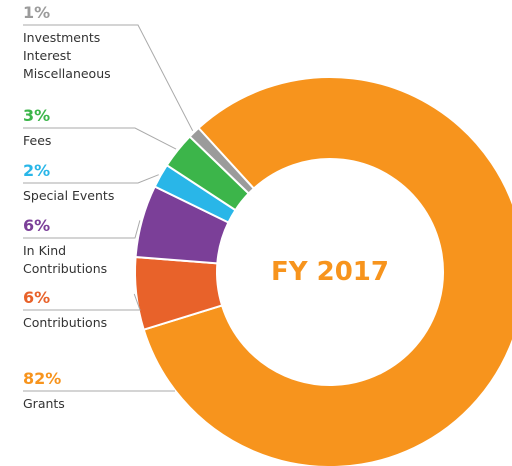 The width and height of the screenshot is (512, 466). What do you see at coordinates (65, 259) in the screenshot?
I see `category-label: In Kind Contributions` at bounding box center [65, 259].